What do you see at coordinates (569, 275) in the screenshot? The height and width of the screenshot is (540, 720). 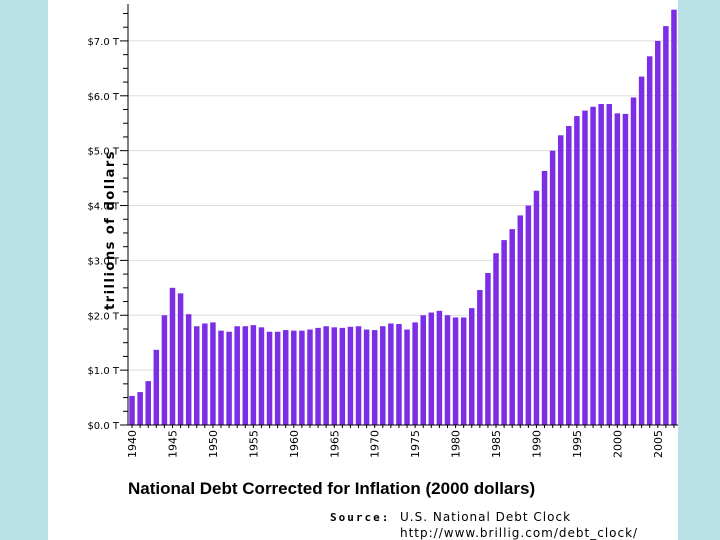 I see `bar-1994` at bounding box center [569, 275].